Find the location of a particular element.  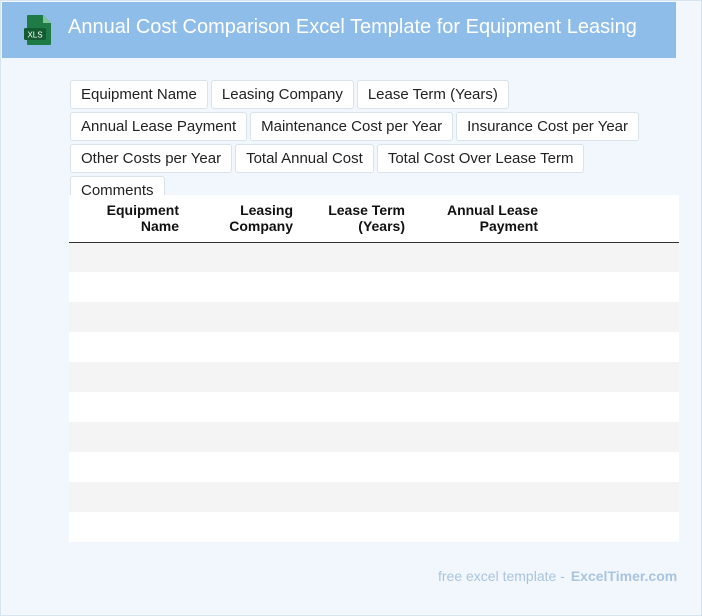

excel-icon-label: XLS is located at coordinates (34, 35).